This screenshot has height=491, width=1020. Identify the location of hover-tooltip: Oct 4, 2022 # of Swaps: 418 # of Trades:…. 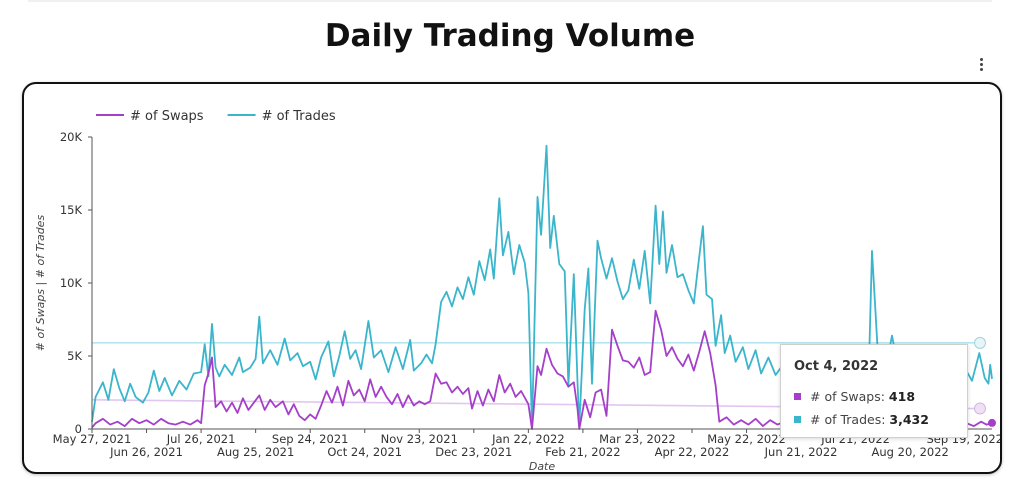
(874, 391).